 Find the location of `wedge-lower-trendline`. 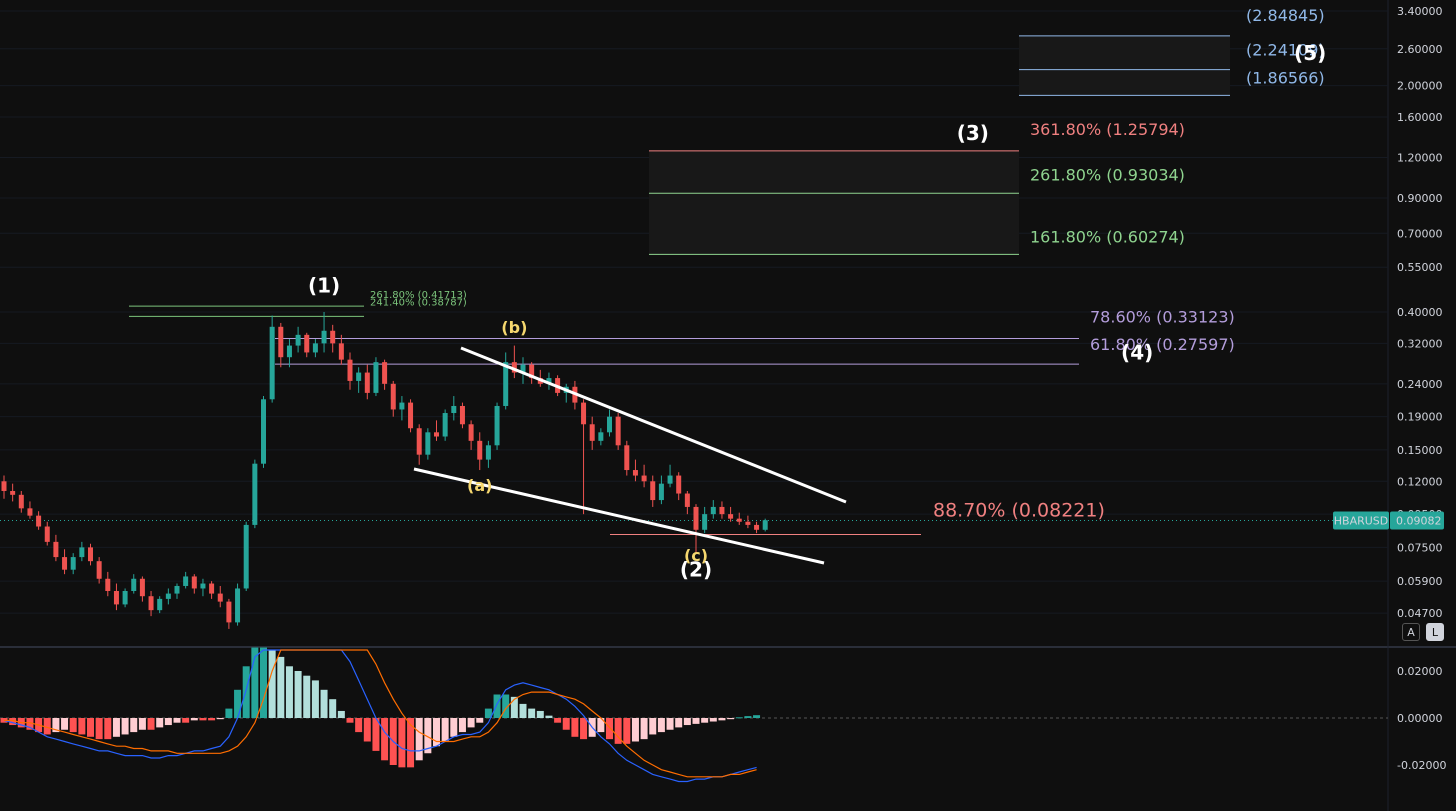

wedge-lower-trendline is located at coordinates (619, 516).